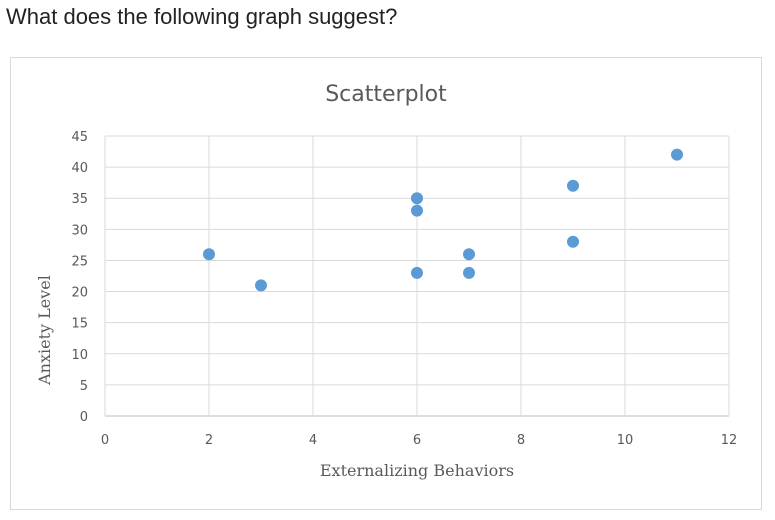 Image resolution: width=775 pixels, height=520 pixels. I want to click on y-tick-label: 15, so click(79, 324).